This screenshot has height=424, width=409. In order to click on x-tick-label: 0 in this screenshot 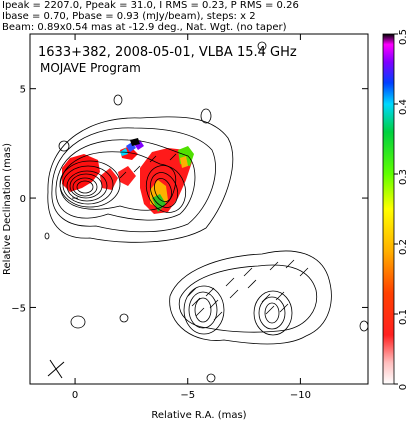, I will do `click(75, 395)`.